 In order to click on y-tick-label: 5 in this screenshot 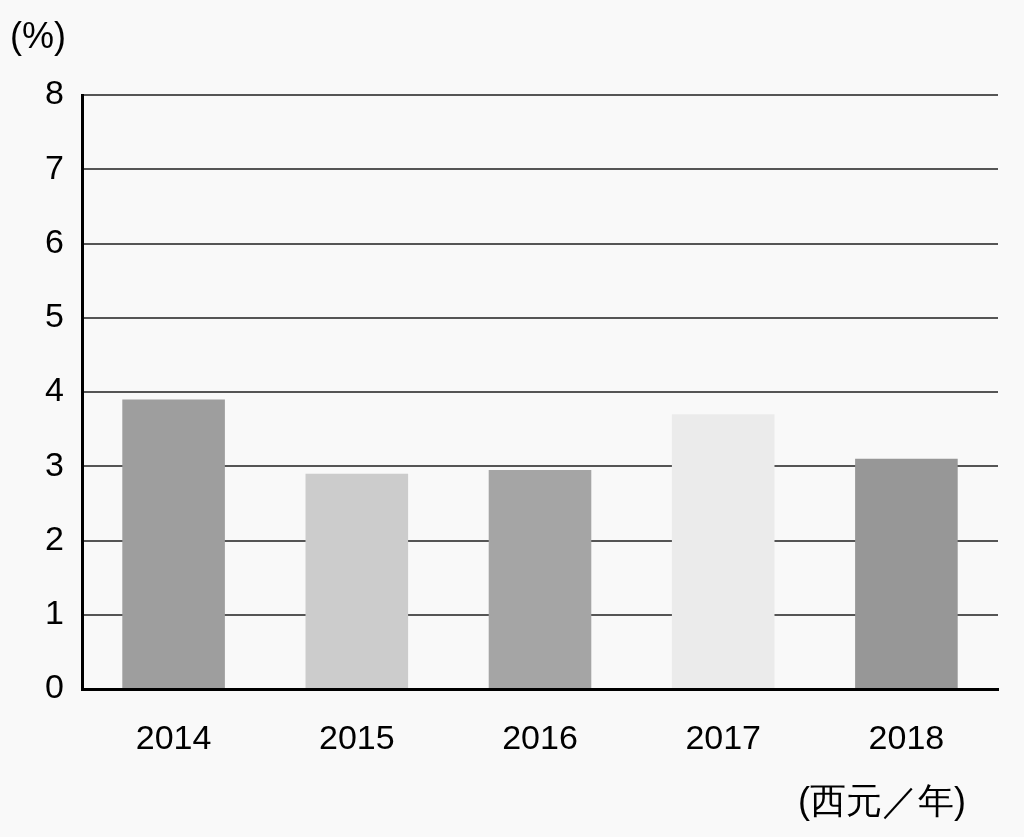, I will do `click(54, 315)`.